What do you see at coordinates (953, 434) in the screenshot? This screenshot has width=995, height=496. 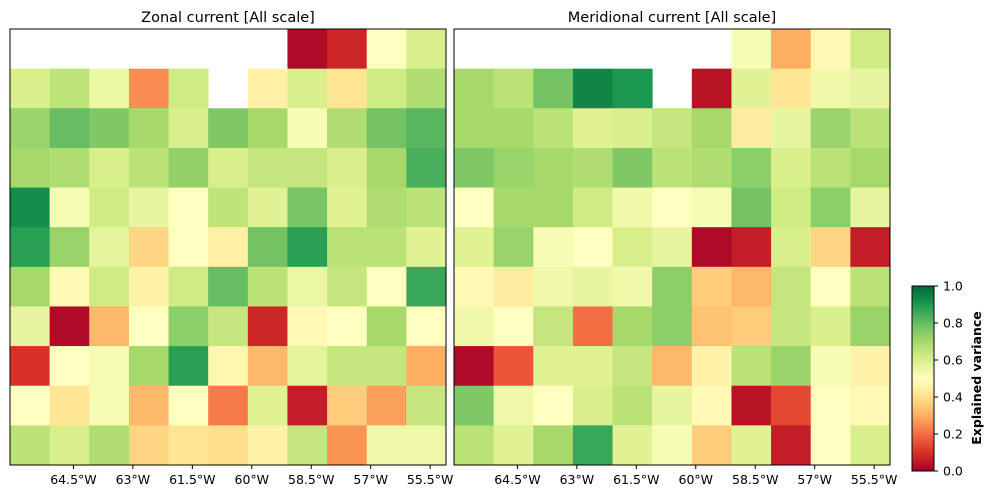 I see `colorbar-tick-label: 0.2` at bounding box center [953, 434].